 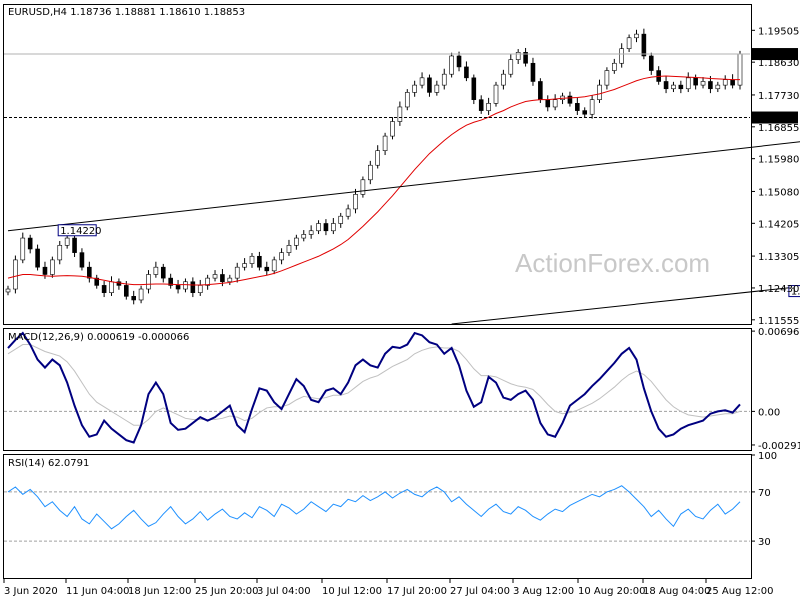 I want to click on rsi-y-tick-label: 100, so click(x=767, y=456).